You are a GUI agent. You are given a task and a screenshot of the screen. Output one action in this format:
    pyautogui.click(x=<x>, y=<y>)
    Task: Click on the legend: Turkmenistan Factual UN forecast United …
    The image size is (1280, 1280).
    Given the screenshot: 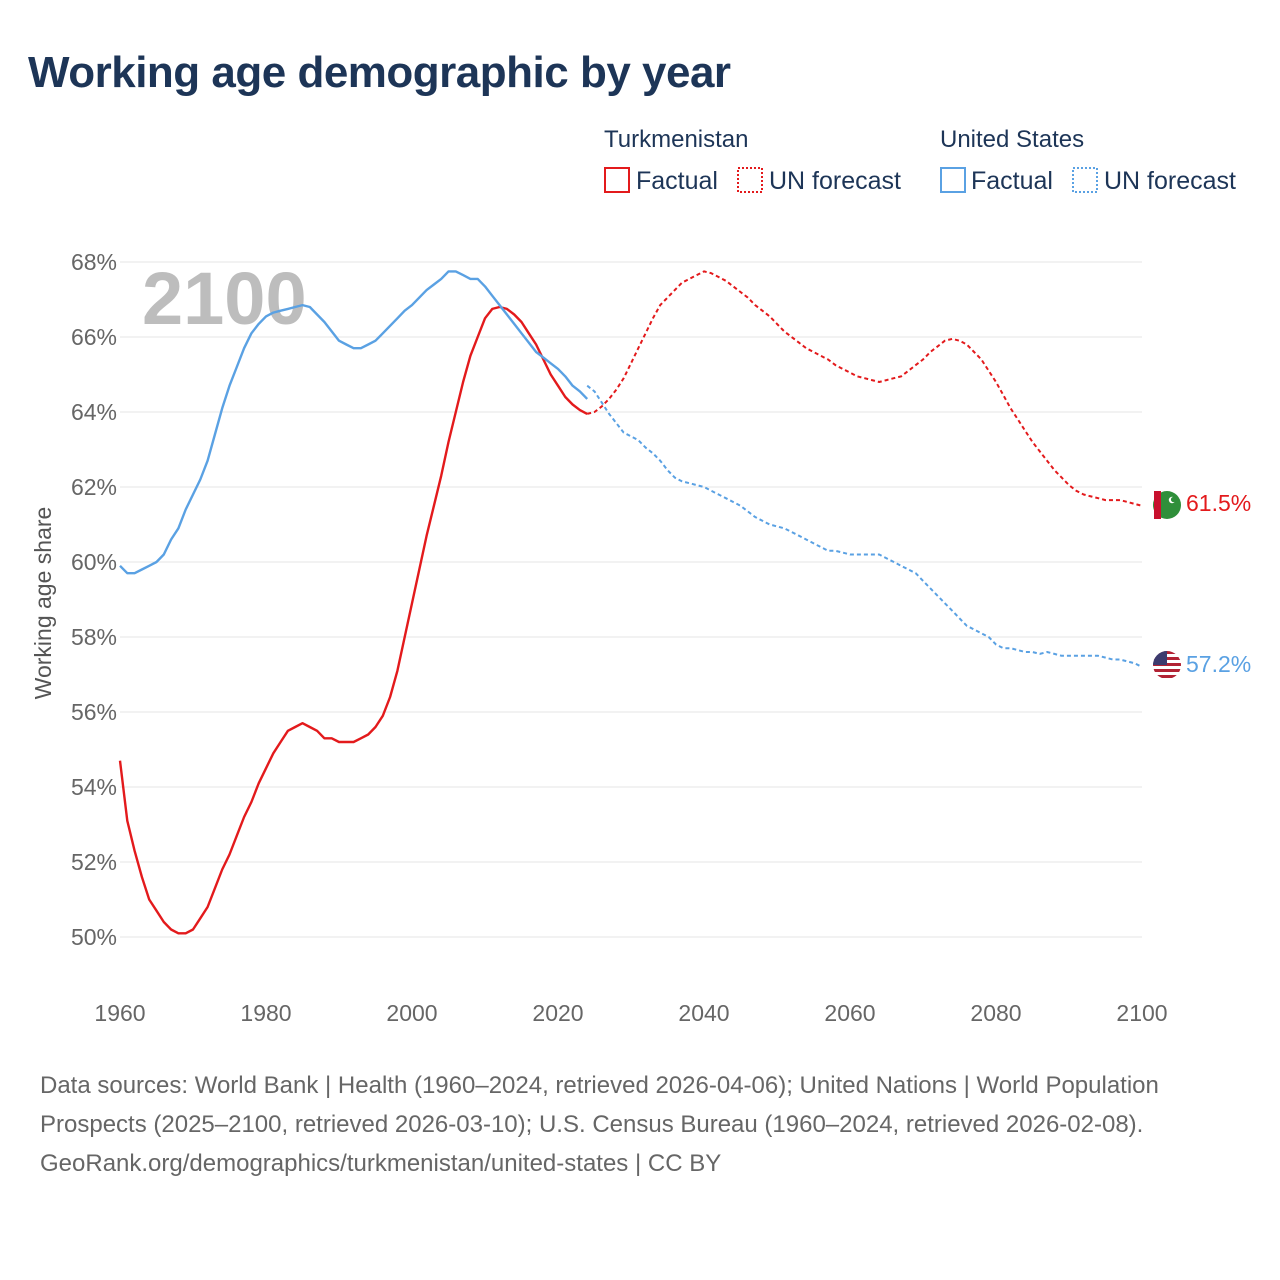 What is the action you would take?
    pyautogui.click(x=920, y=160)
    